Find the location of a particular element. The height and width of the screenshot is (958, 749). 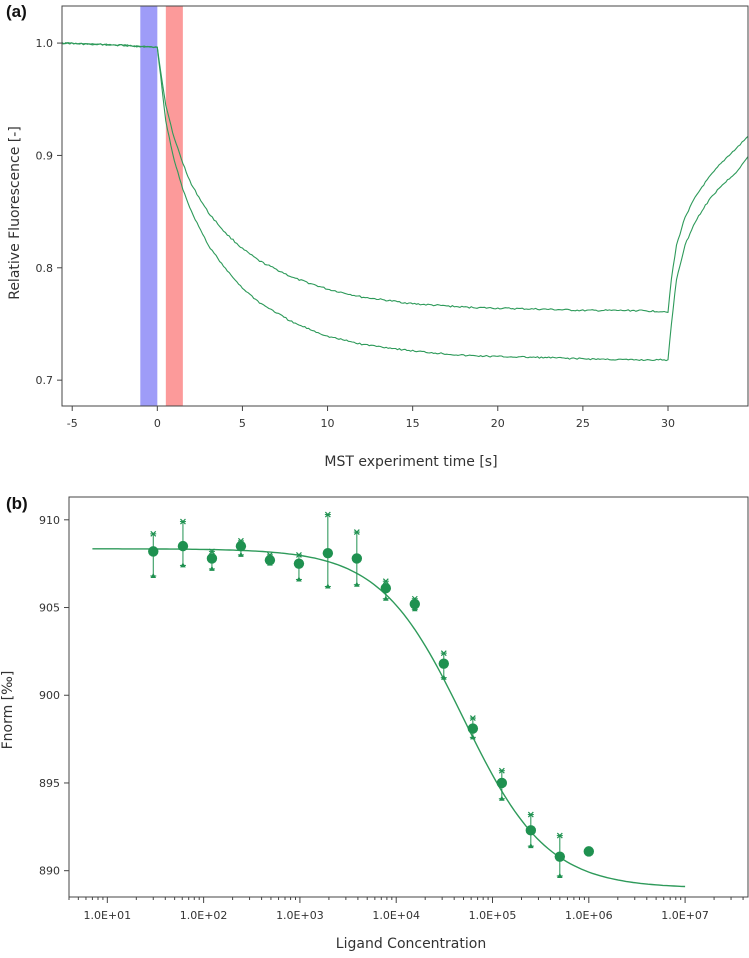

a-x-tick-label: 10 is located at coordinates (328, 423).